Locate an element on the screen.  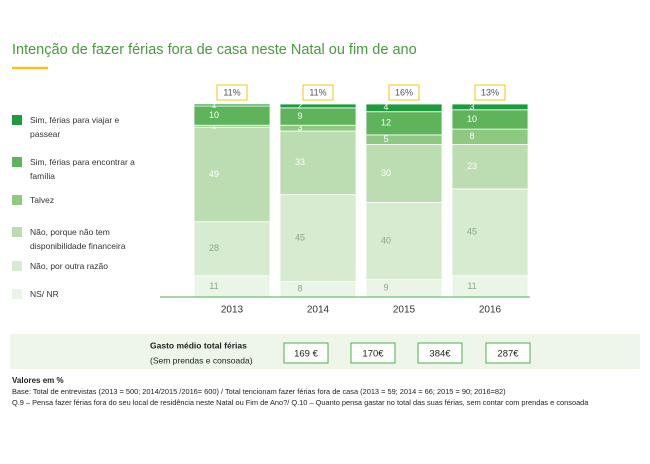
legend-label: Talvez is located at coordinates (42, 200).